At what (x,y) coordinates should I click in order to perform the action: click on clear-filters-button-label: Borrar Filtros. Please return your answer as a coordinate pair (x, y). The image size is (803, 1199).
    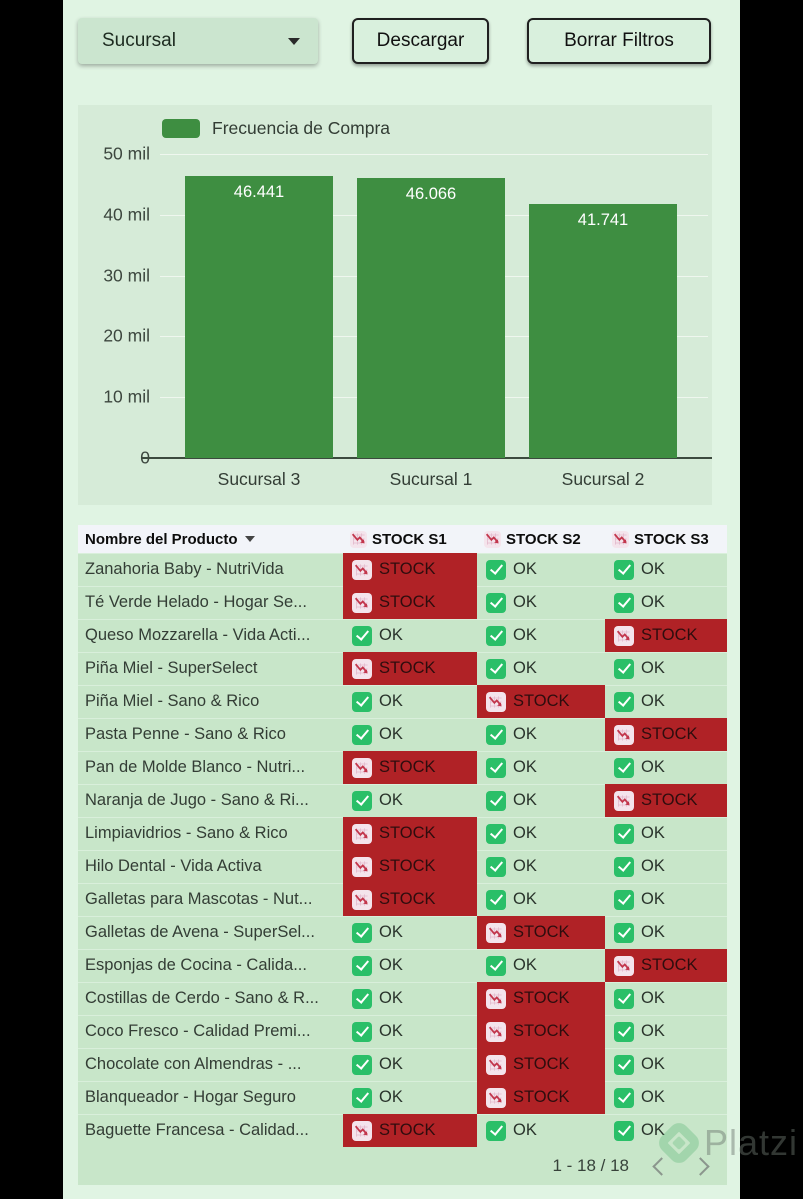
    Looking at the image, I should click on (619, 40).